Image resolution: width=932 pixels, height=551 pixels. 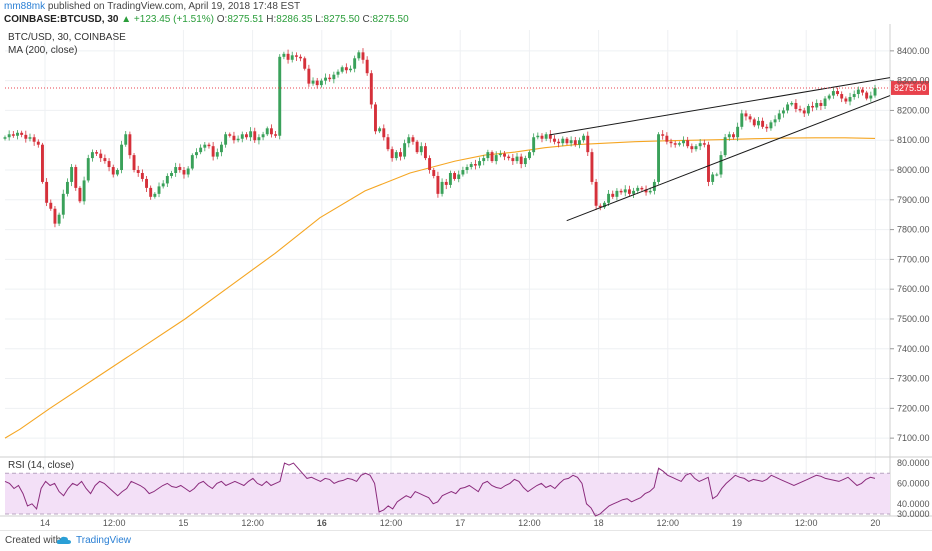 I want to click on wedge-lower-trendline, so click(x=728, y=158).